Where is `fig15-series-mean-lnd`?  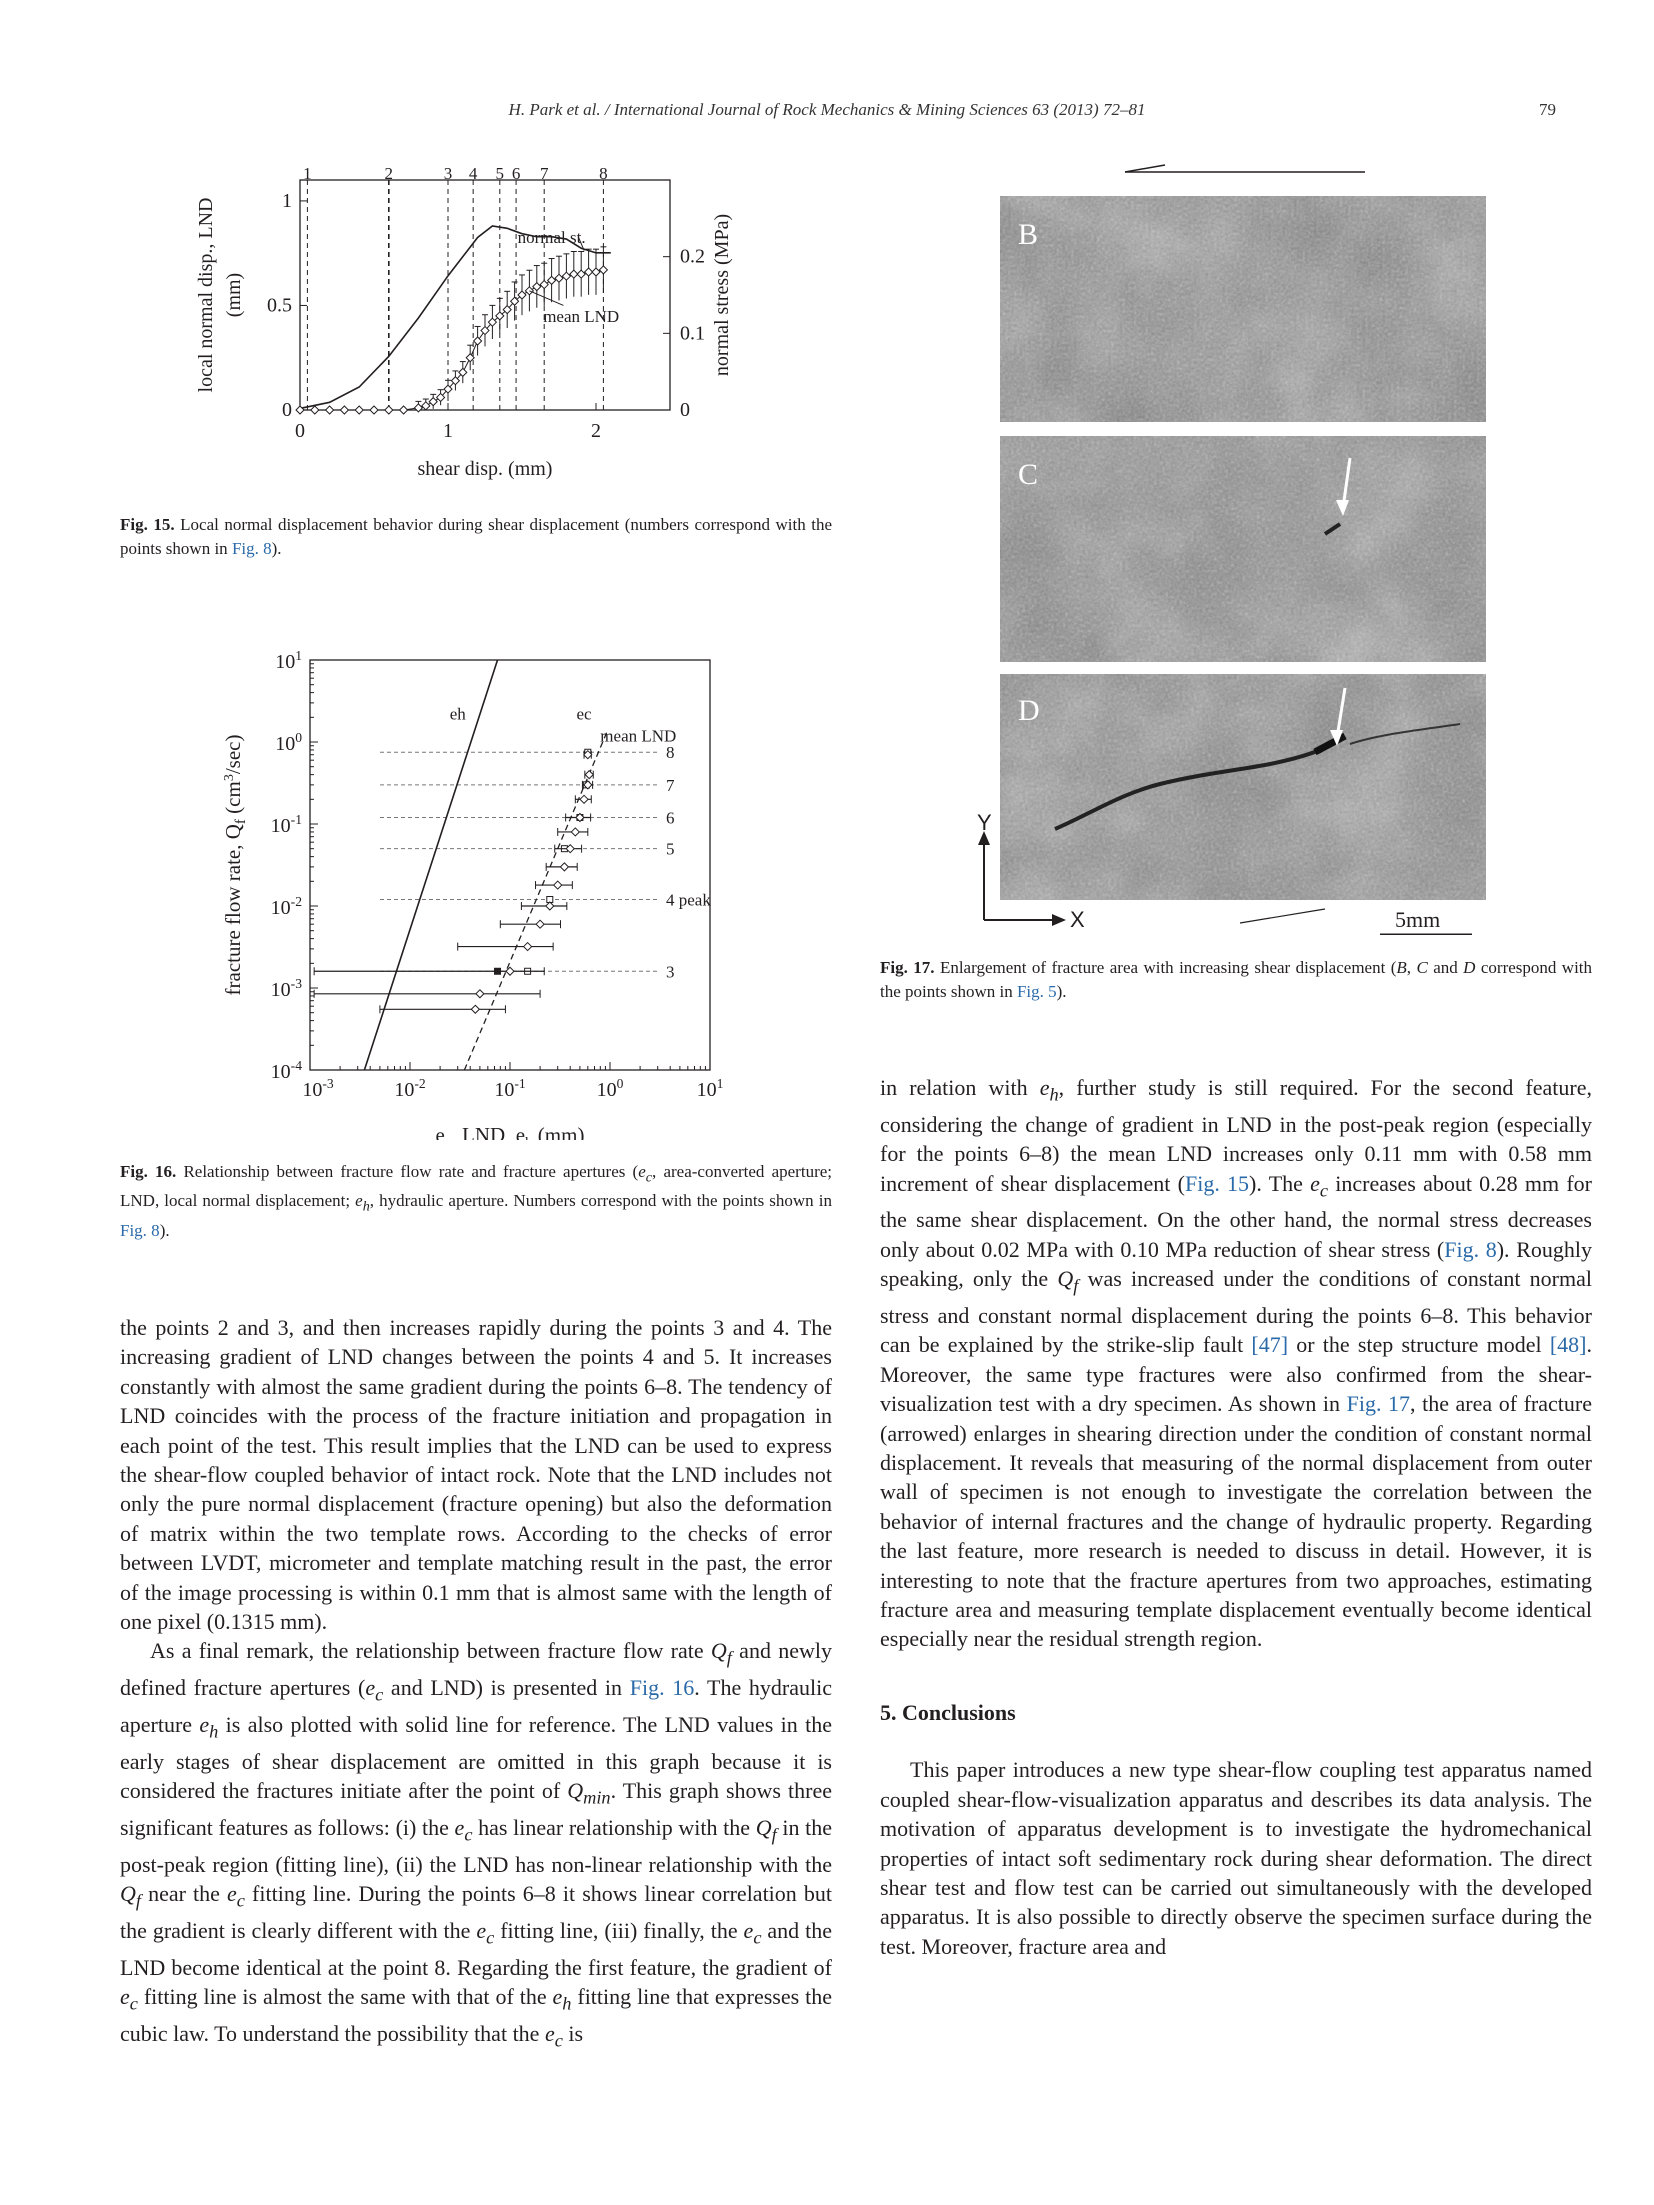
fig15-series-mean-lnd is located at coordinates (452, 340).